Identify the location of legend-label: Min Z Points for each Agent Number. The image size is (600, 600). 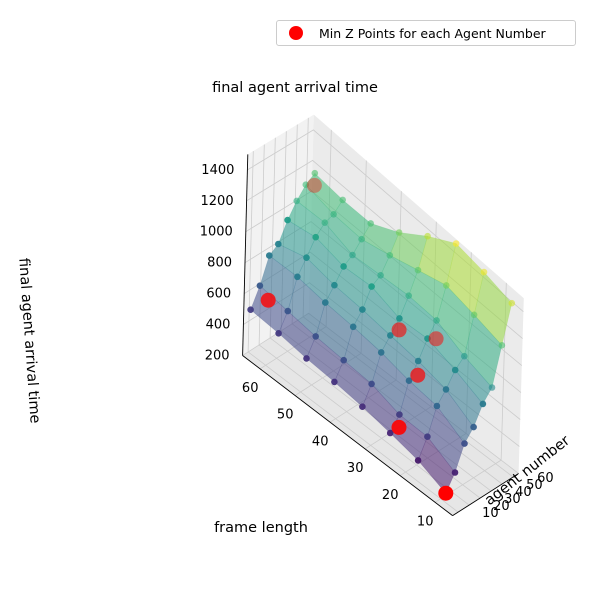
(432, 33).